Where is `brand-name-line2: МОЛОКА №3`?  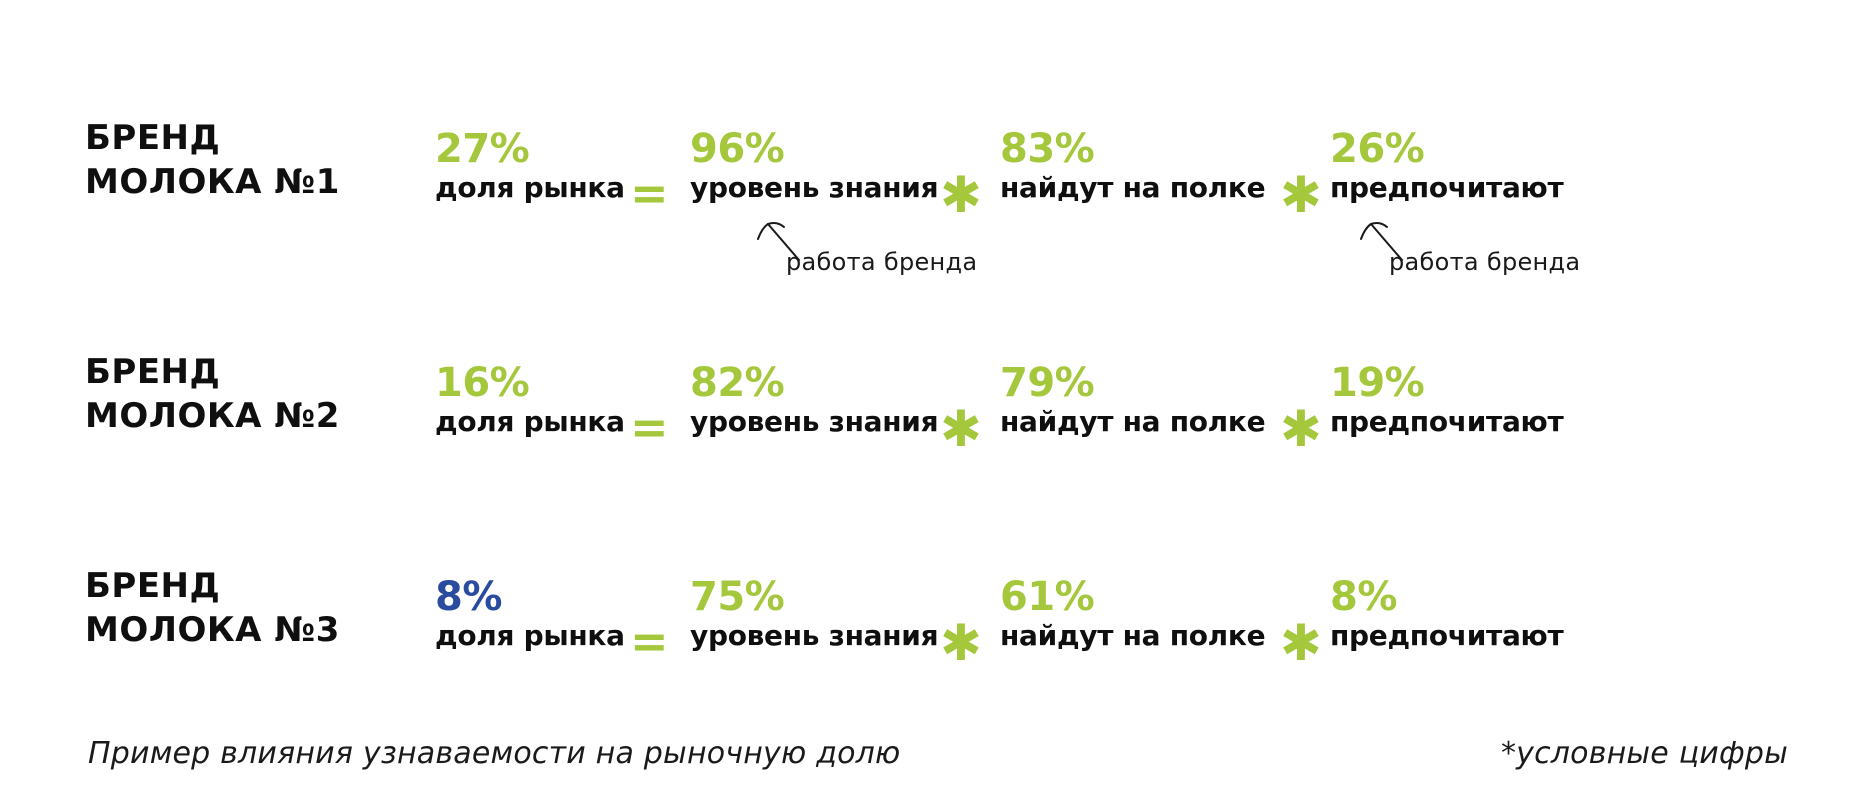
brand-name-line2: МОЛОКА №3 is located at coordinates (212, 630).